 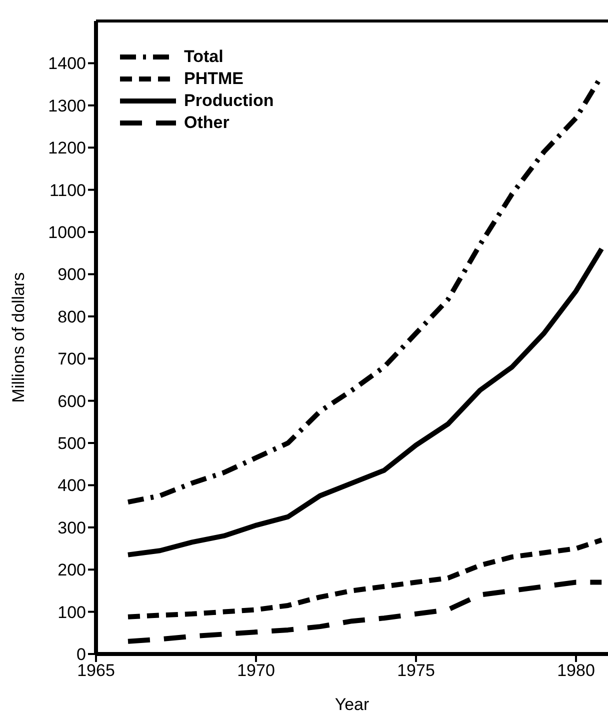 I want to click on x-axis-title: Year, so click(x=352, y=704).